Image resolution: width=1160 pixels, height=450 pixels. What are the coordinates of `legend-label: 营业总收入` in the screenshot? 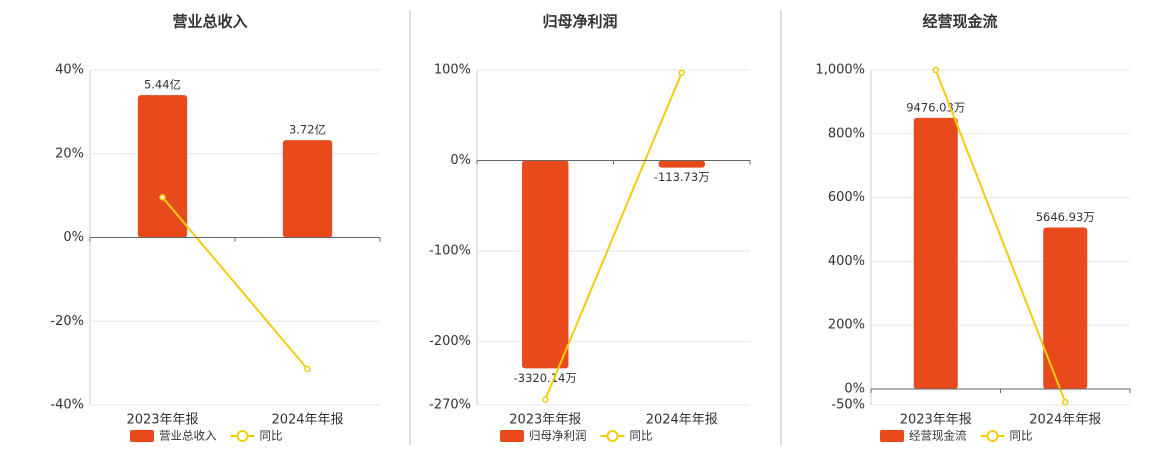 It's located at (188, 436).